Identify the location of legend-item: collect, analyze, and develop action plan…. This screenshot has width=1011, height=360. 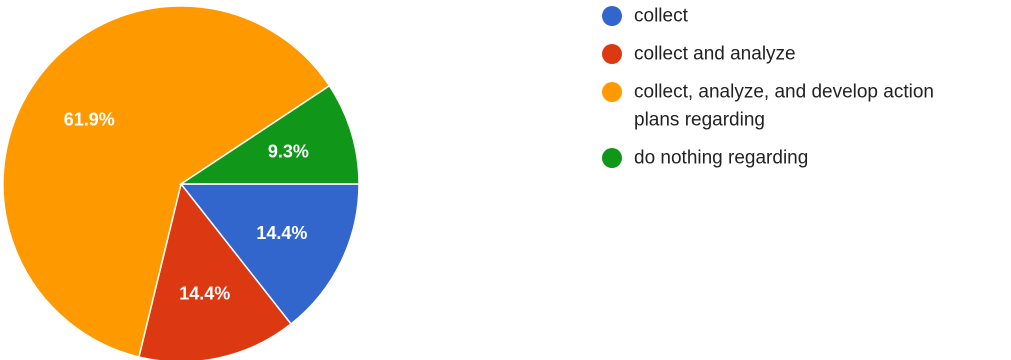
(768, 106).